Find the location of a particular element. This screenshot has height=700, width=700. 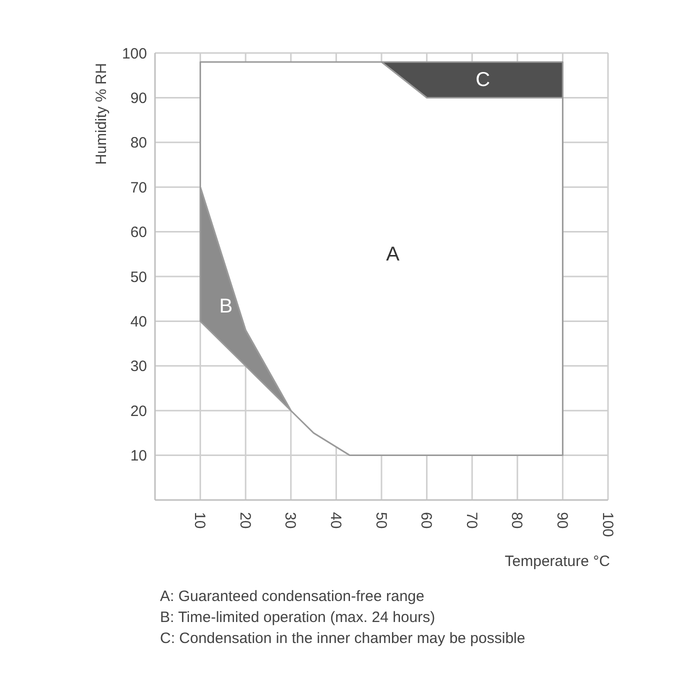

y-tick-label: 10 is located at coordinates (138, 456).